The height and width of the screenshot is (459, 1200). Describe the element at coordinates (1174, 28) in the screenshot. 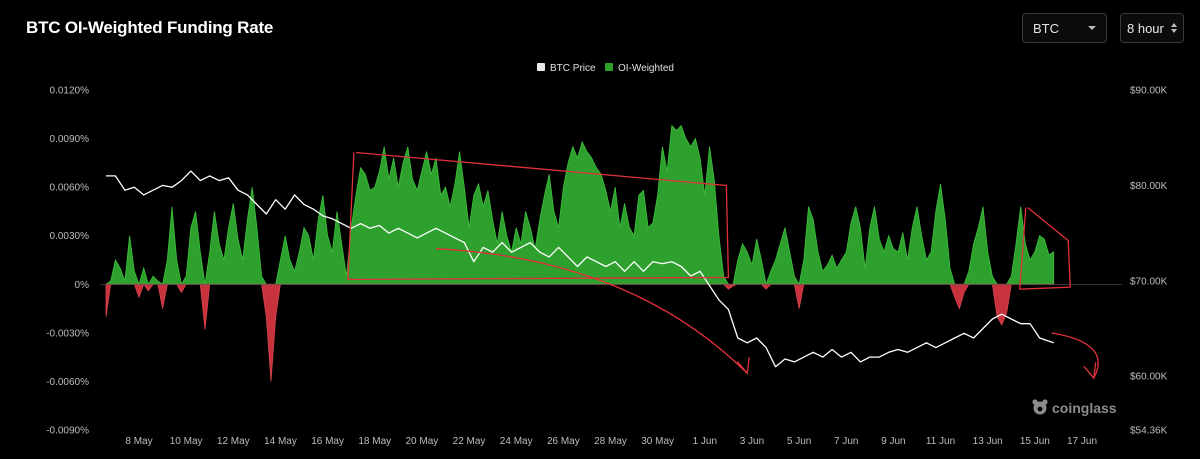

I see `up-down-arrows-icon` at that location.